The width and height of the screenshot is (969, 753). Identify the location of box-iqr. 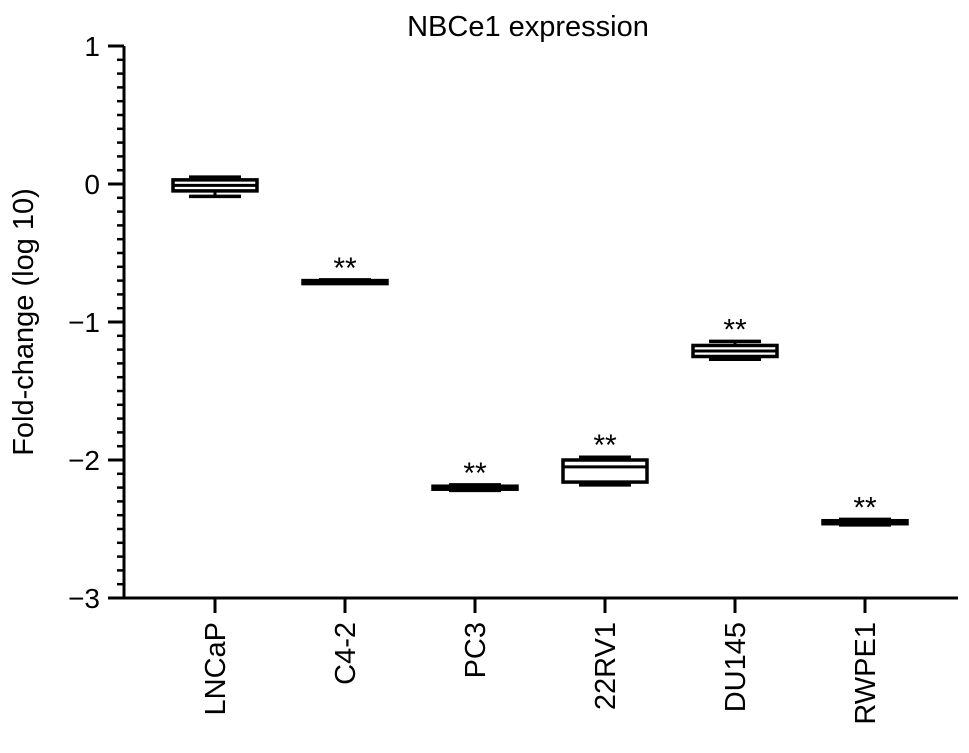
(605, 471).